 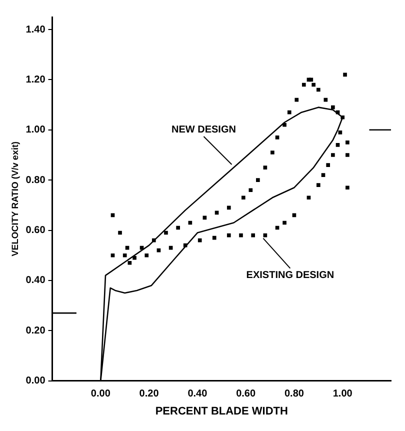 I want to click on y-tick-label: 1.20, so click(x=36, y=80).